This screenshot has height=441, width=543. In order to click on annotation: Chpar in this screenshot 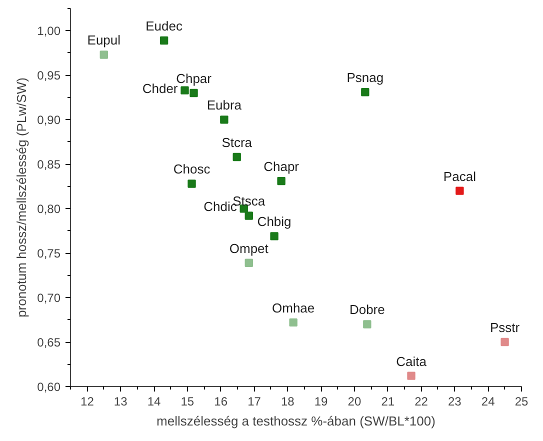, I will do `click(194, 78)`.